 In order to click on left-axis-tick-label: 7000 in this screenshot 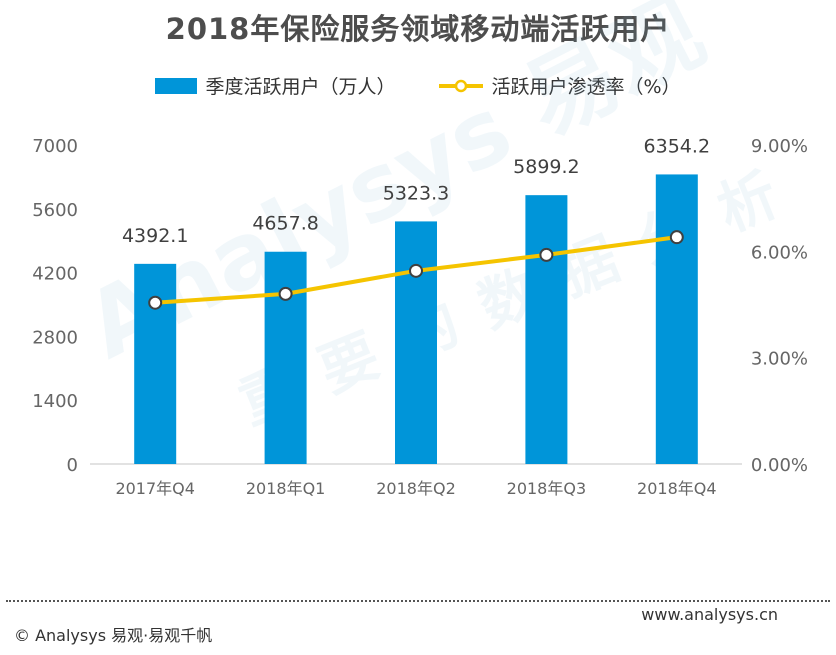, I will do `click(55, 146)`.